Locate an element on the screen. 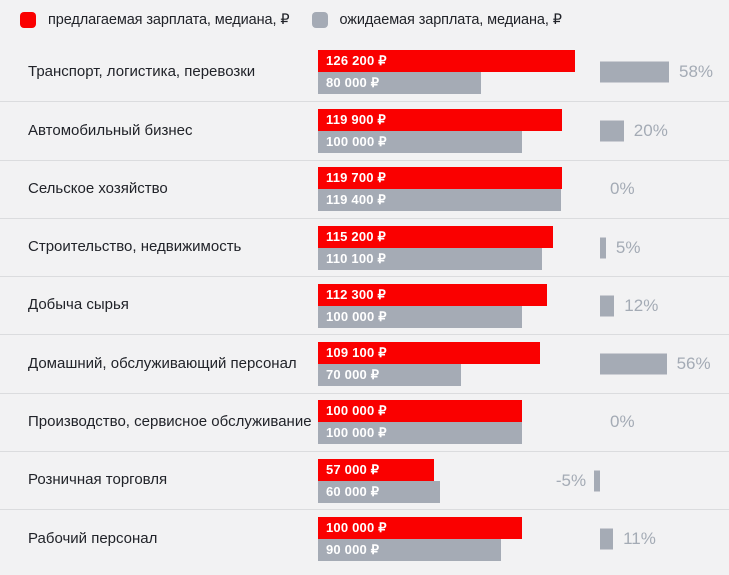 This screenshot has width=729, height=575. offered-salary-bar: 126 200 ₽ is located at coordinates (446, 61).